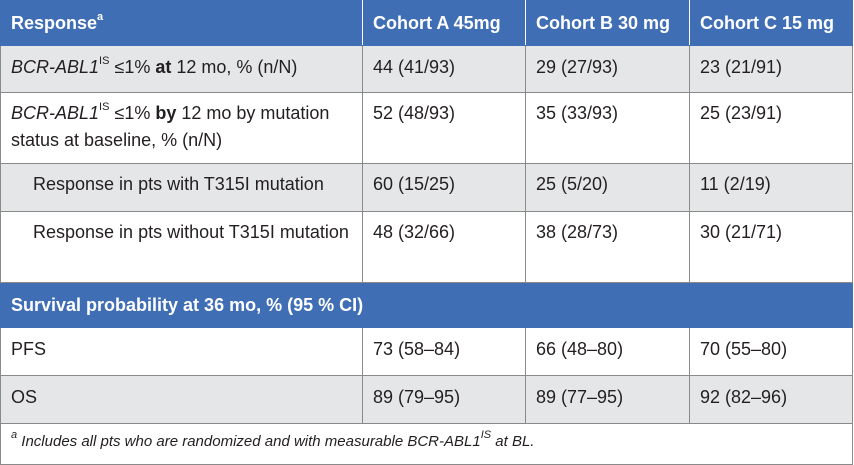 The width and height of the screenshot is (854, 465). I want to click on label-emphasis: by, so click(166, 113).